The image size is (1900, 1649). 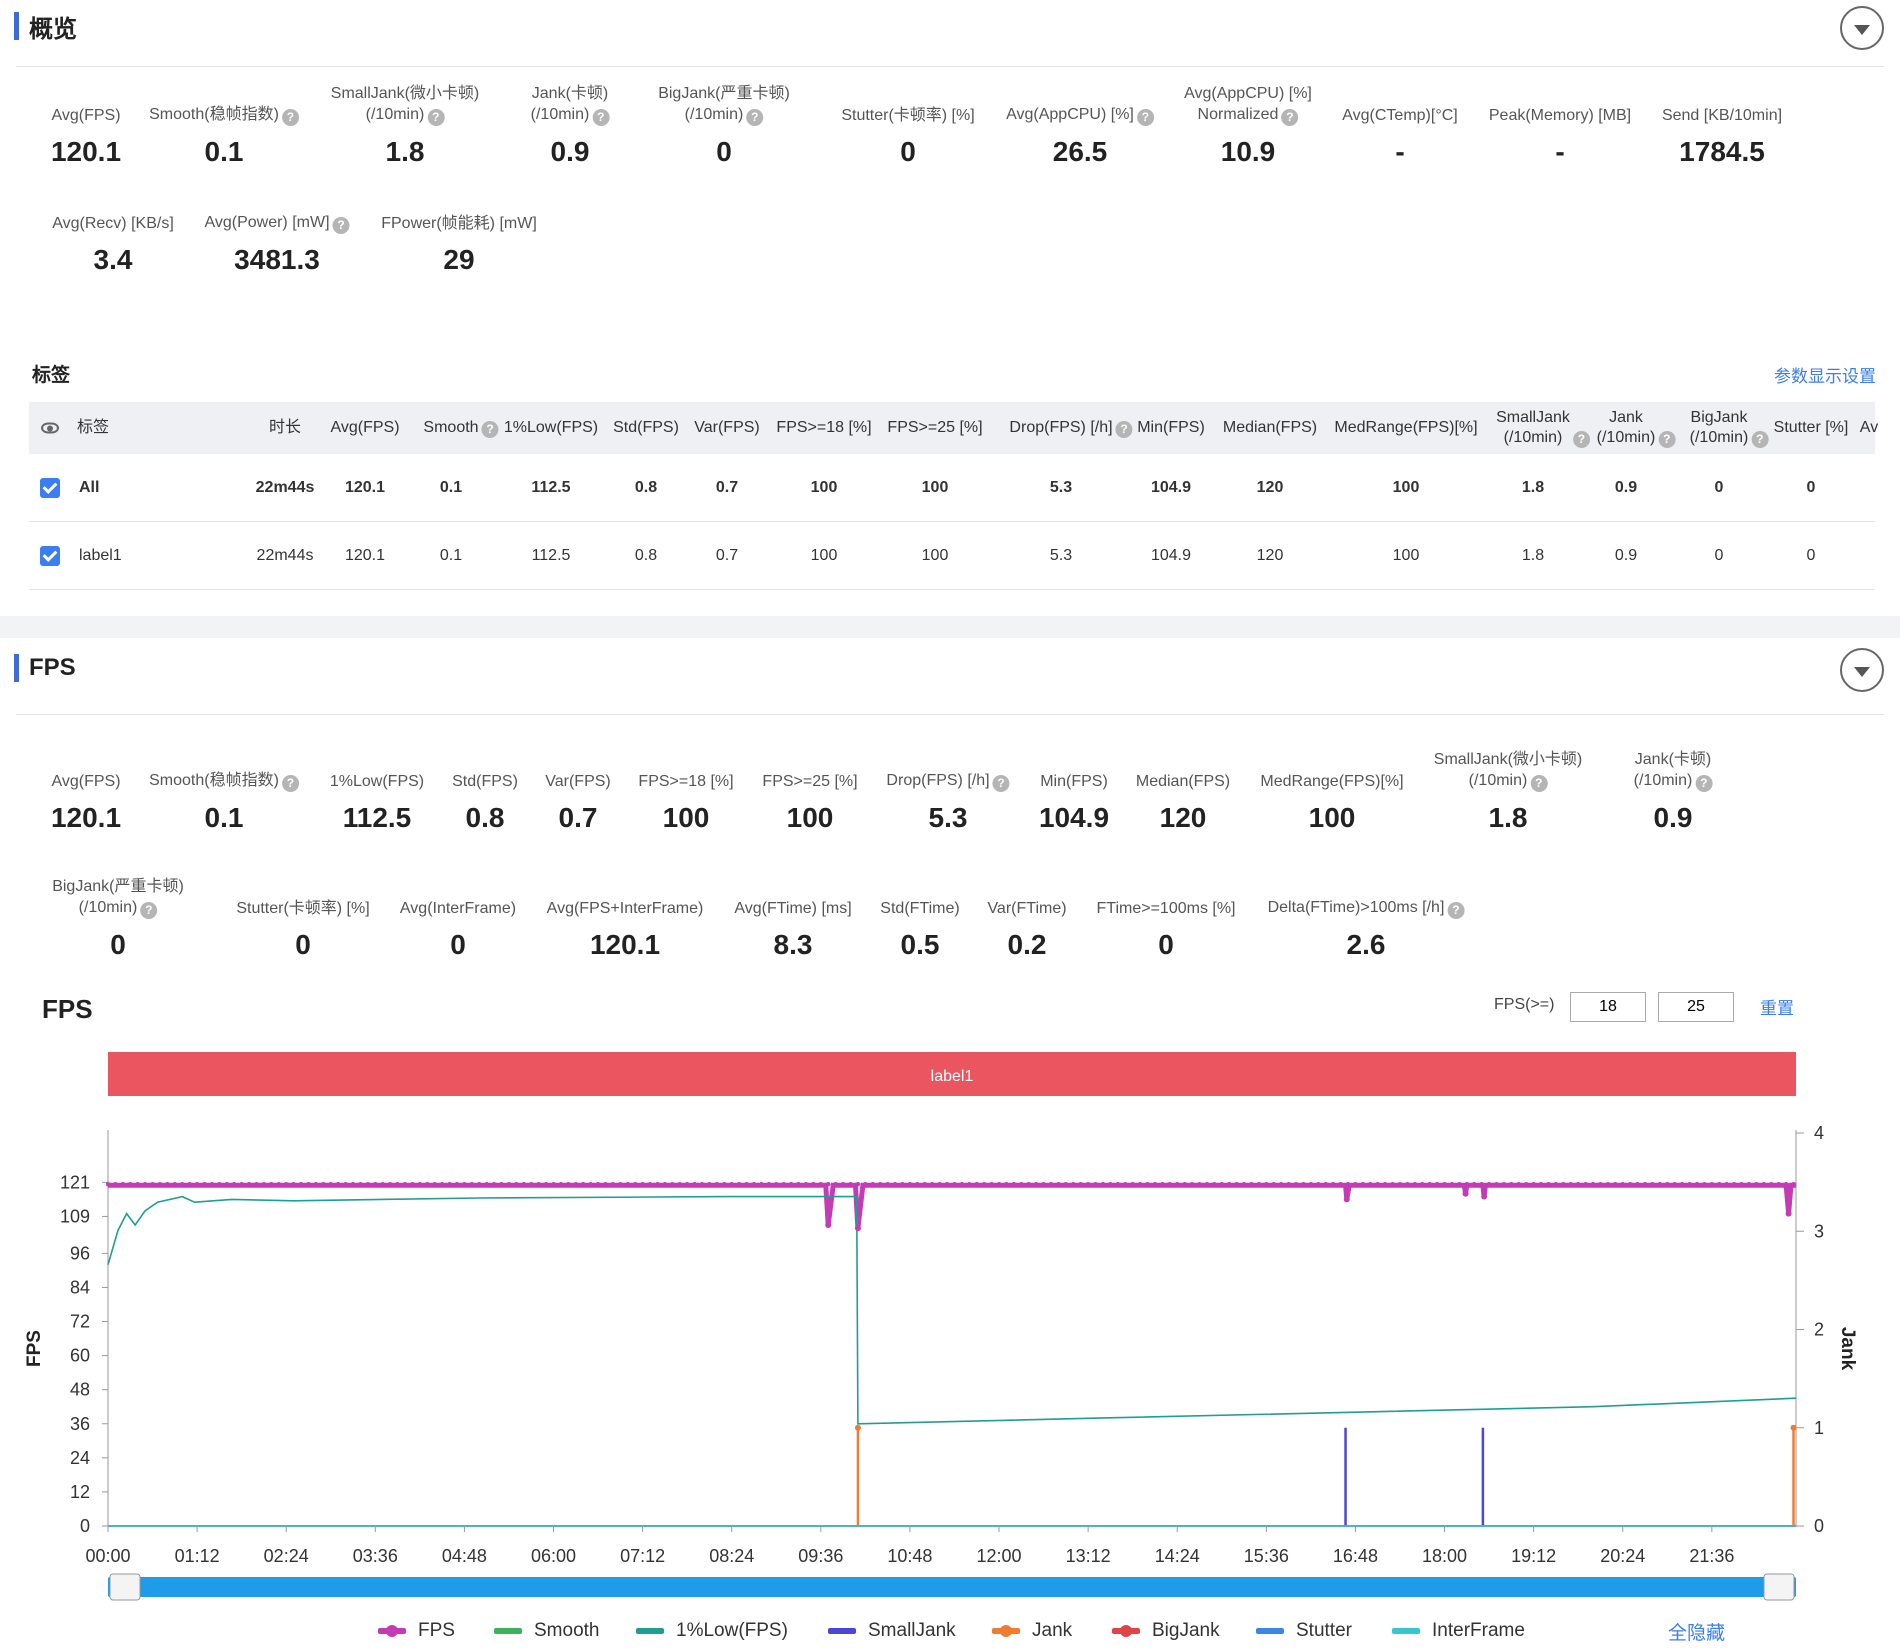 I want to click on table-header-cell: Avg(FPS), so click(x=364, y=428).